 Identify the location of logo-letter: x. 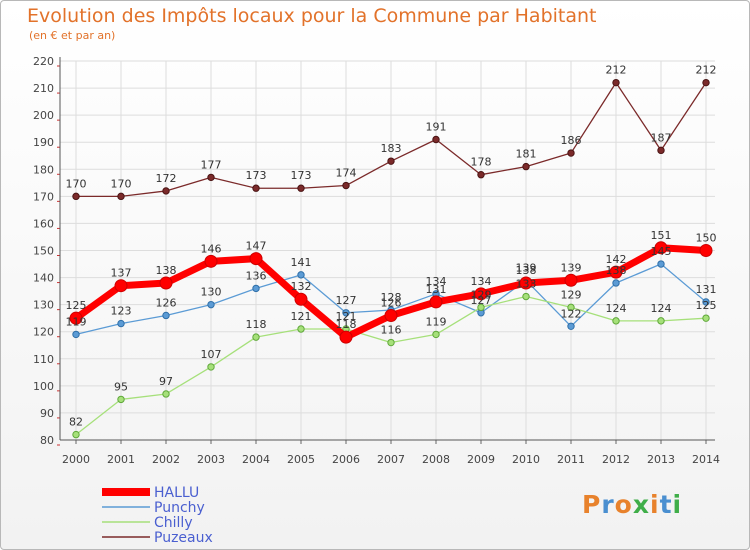
(641, 504).